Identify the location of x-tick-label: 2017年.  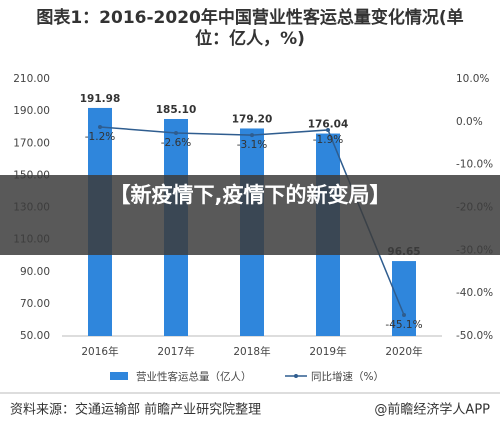
(175, 351).